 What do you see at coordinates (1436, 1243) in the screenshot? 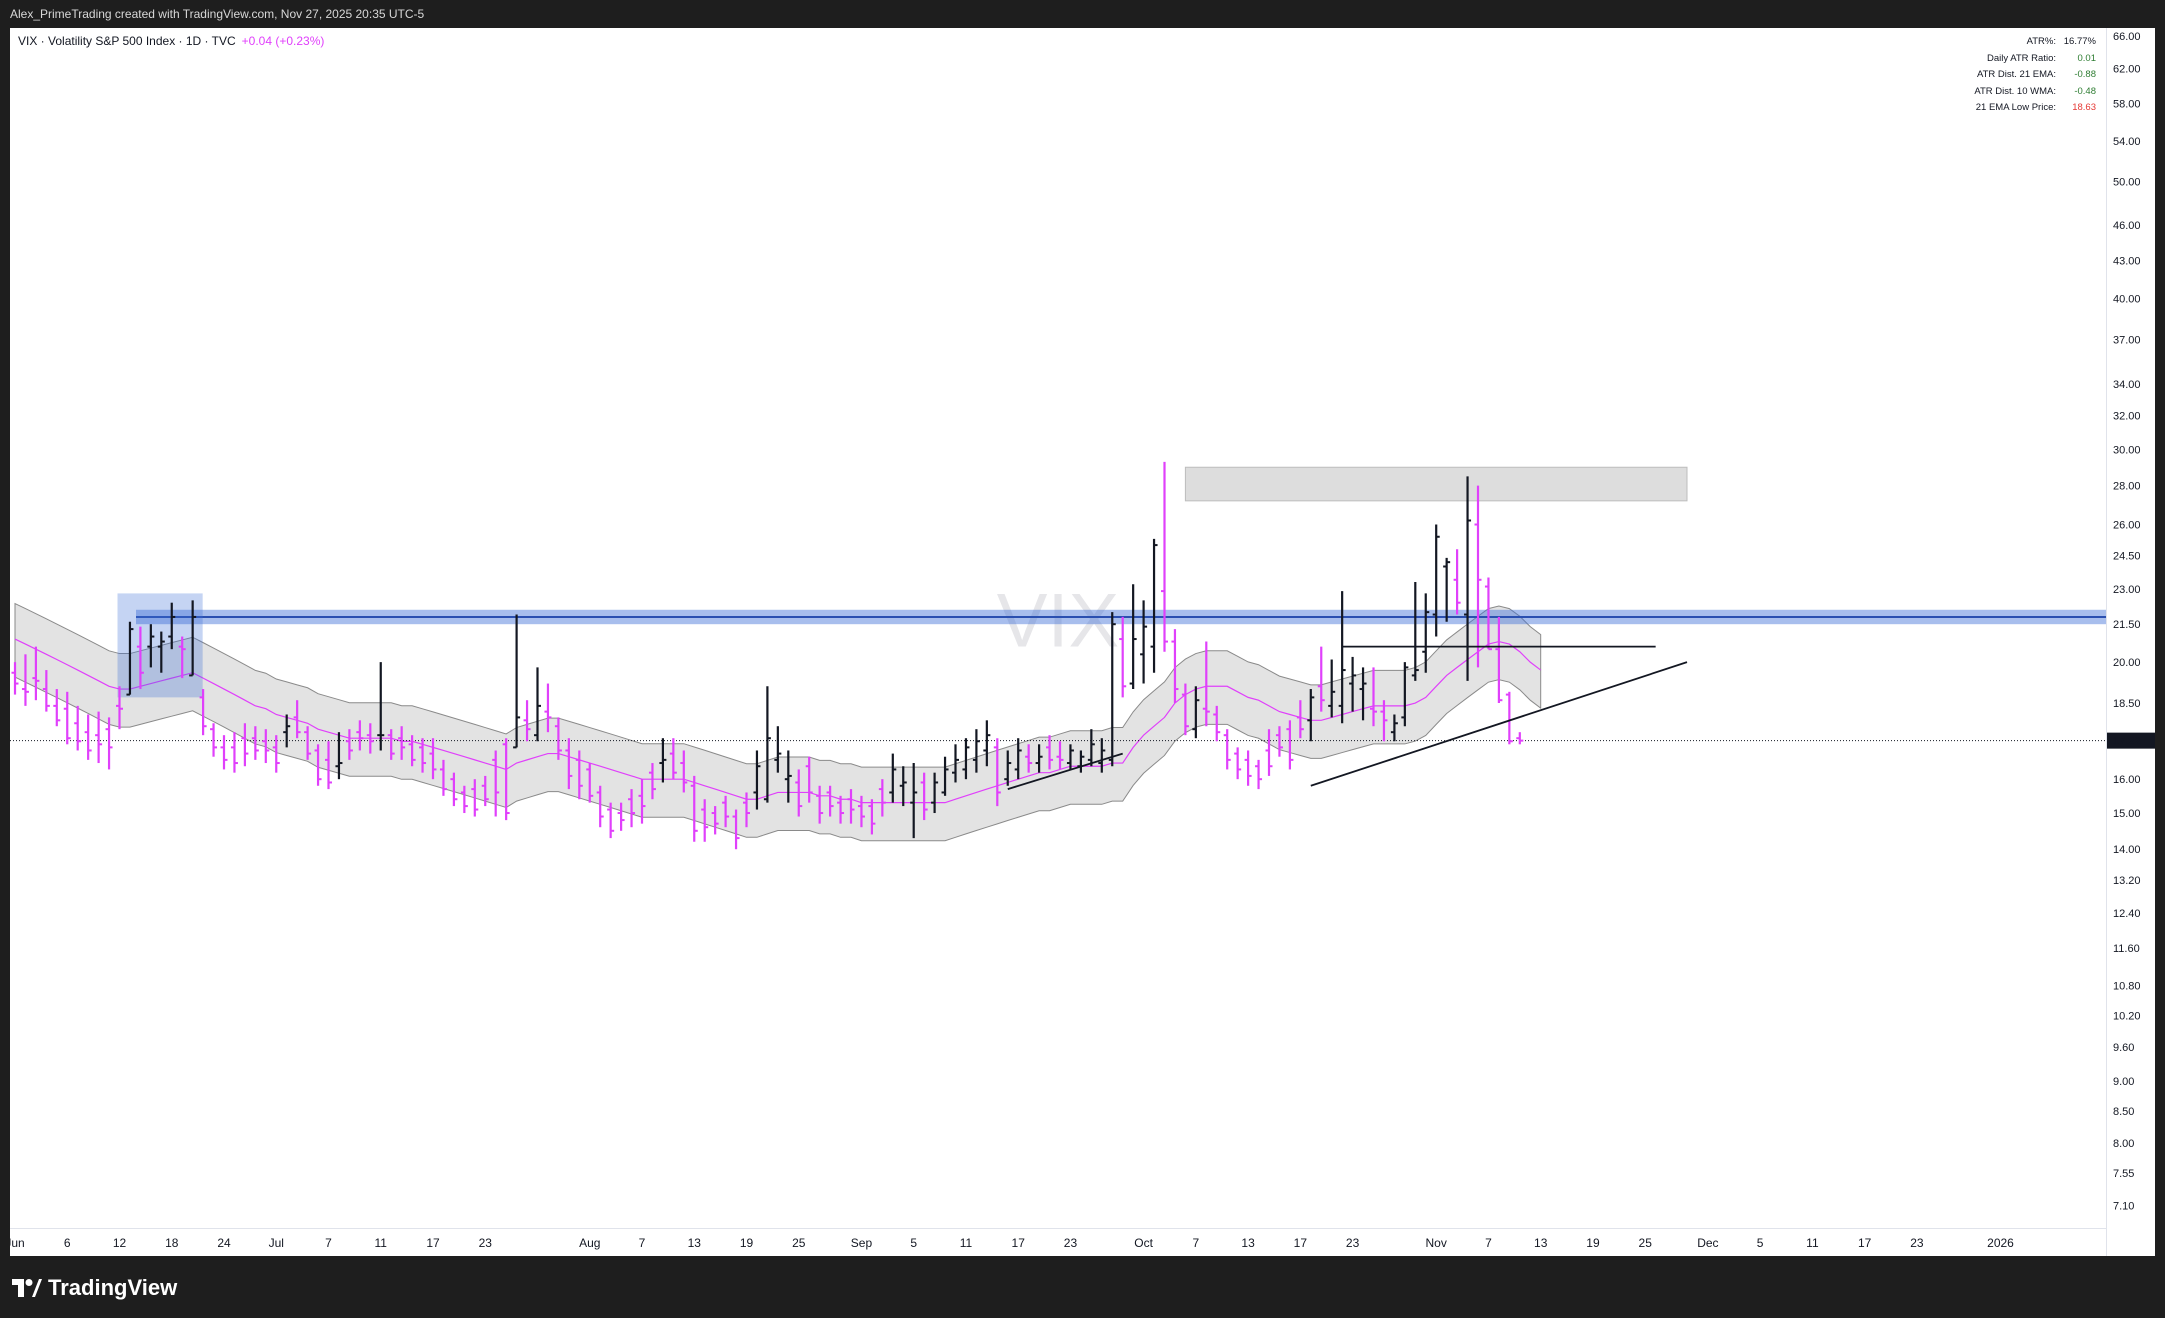
I see `time-tick-label: Nov` at bounding box center [1436, 1243].